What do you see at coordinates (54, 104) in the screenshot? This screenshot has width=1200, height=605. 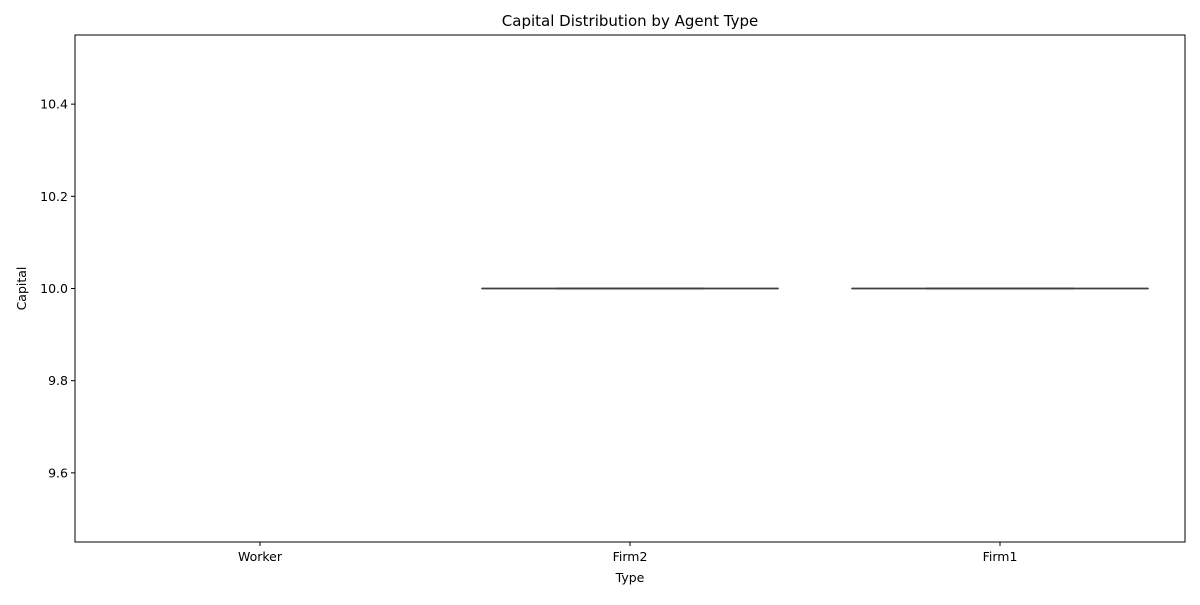 I see `y-tick-label: 10.4` at bounding box center [54, 104].